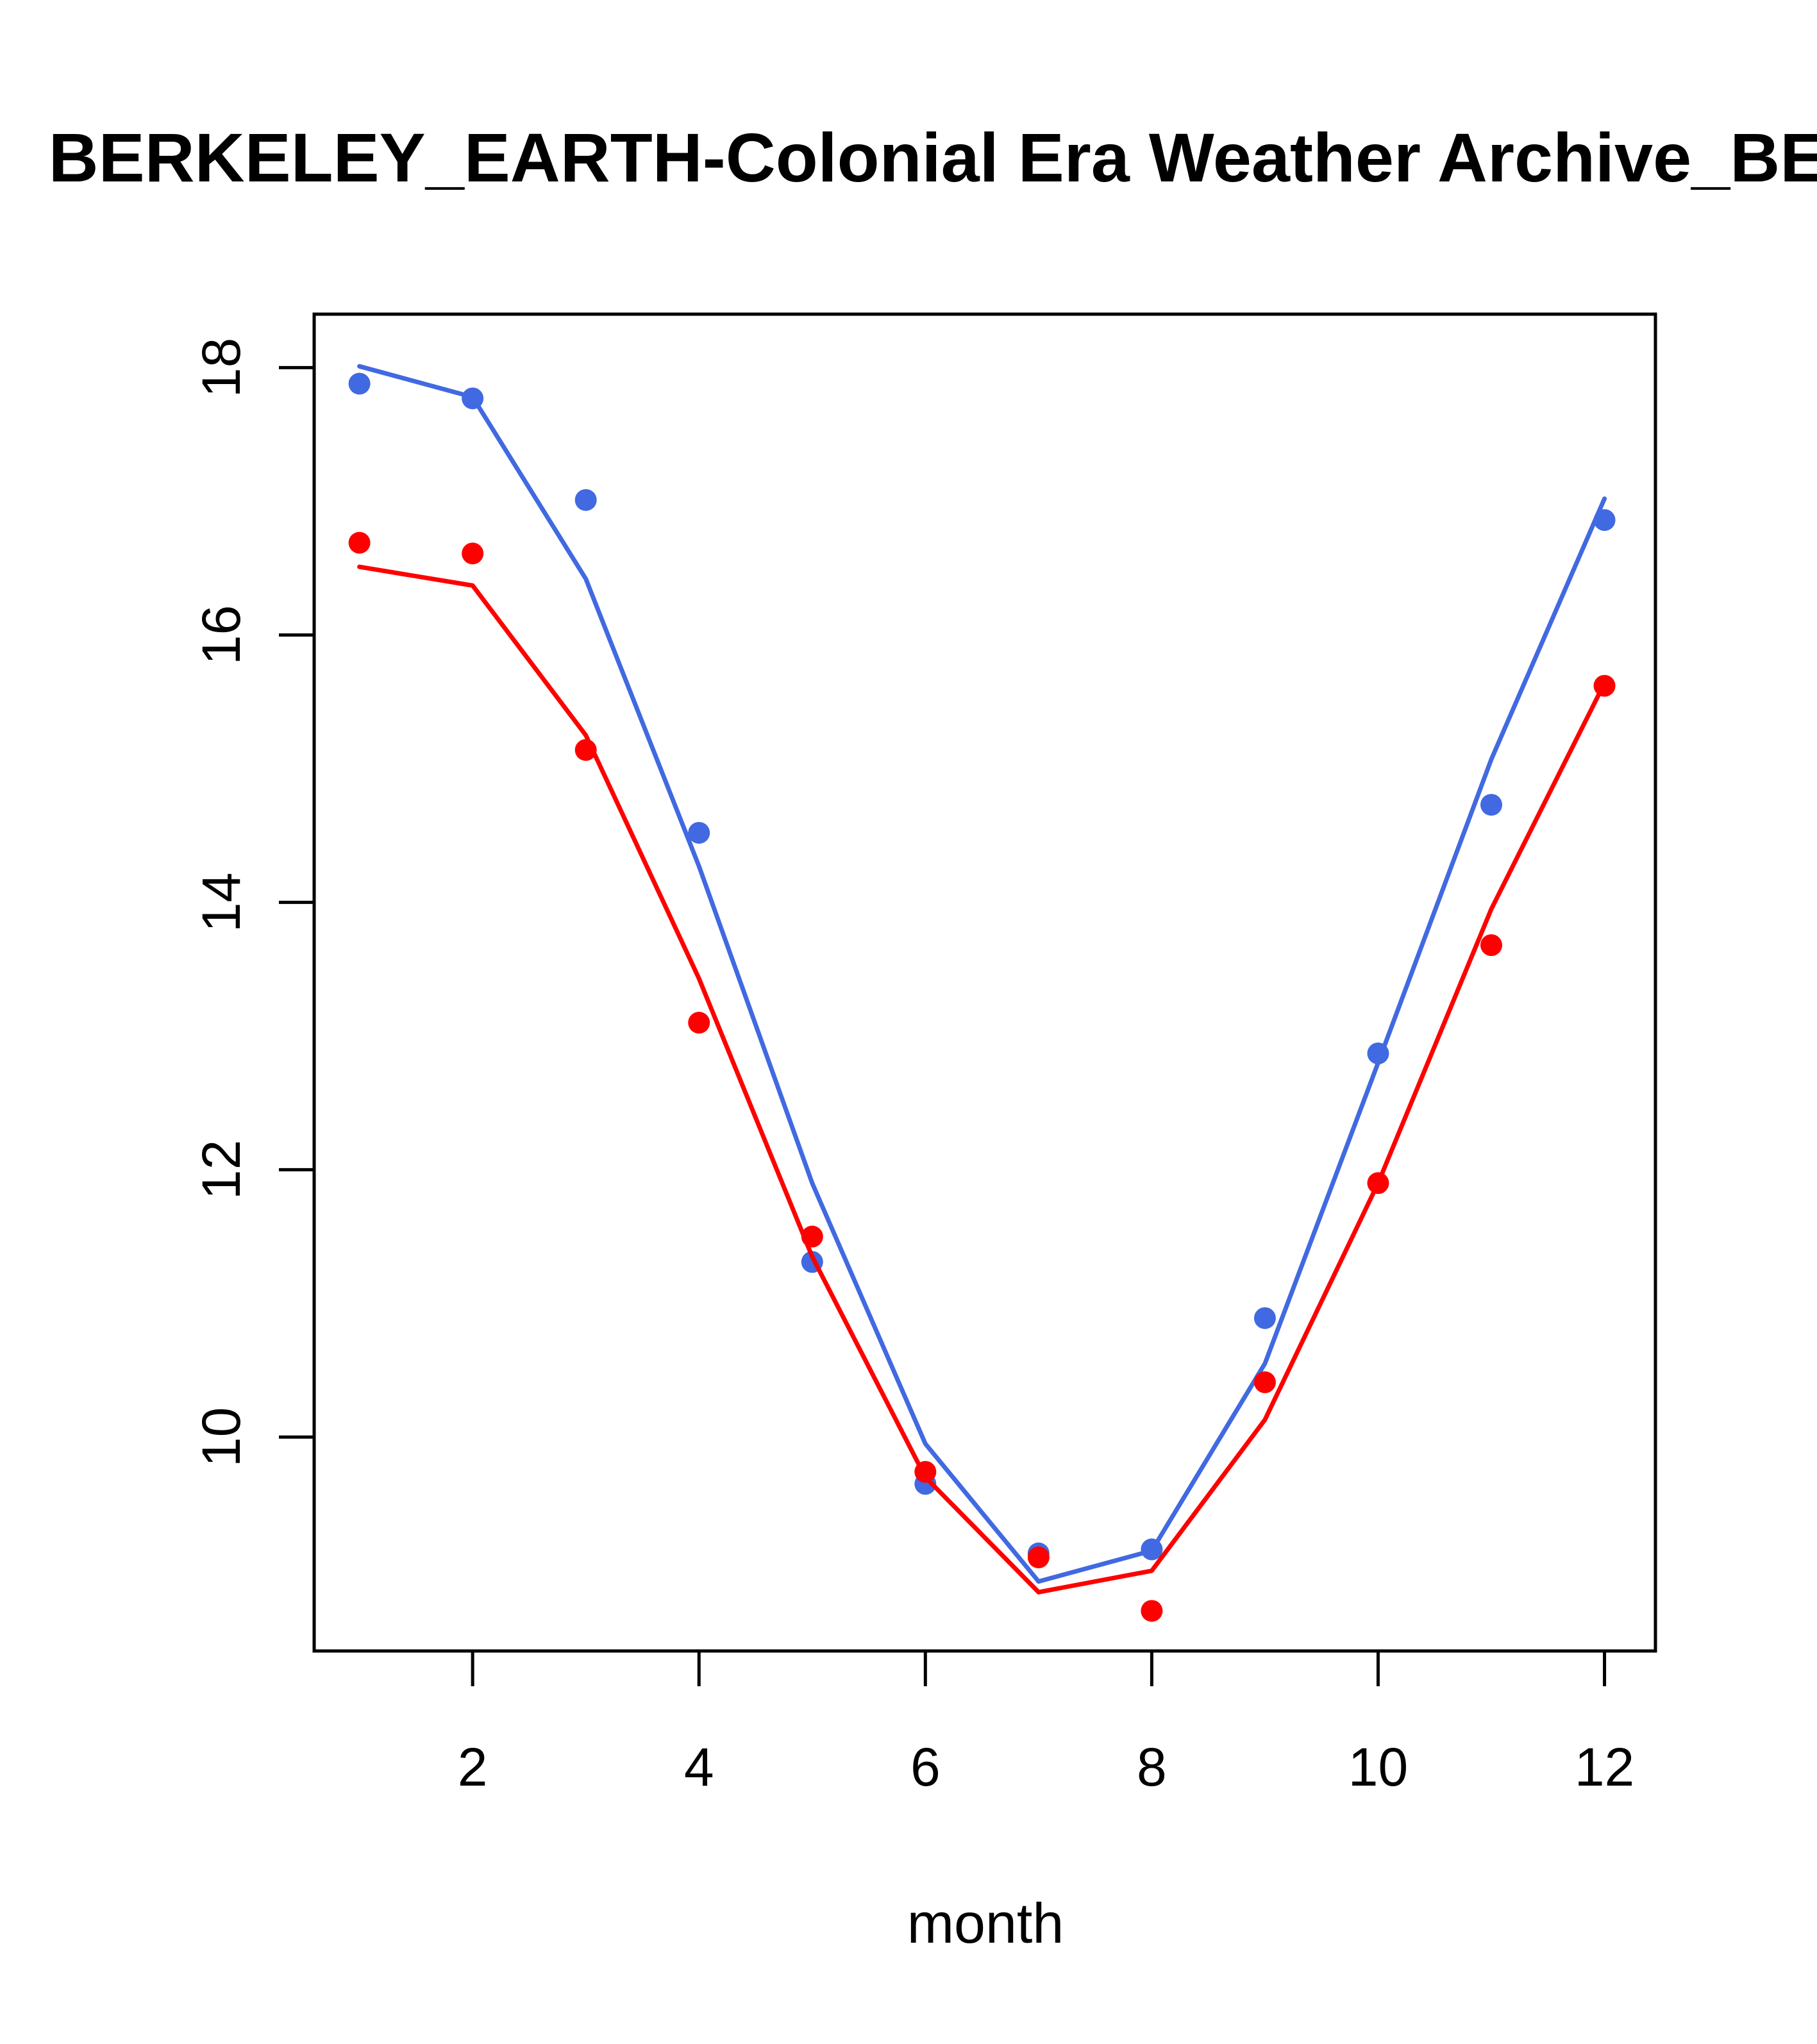 This screenshot has width=1817, height=2044. What do you see at coordinates (473, 1767) in the screenshot?
I see `x-tick-label: 2` at bounding box center [473, 1767].